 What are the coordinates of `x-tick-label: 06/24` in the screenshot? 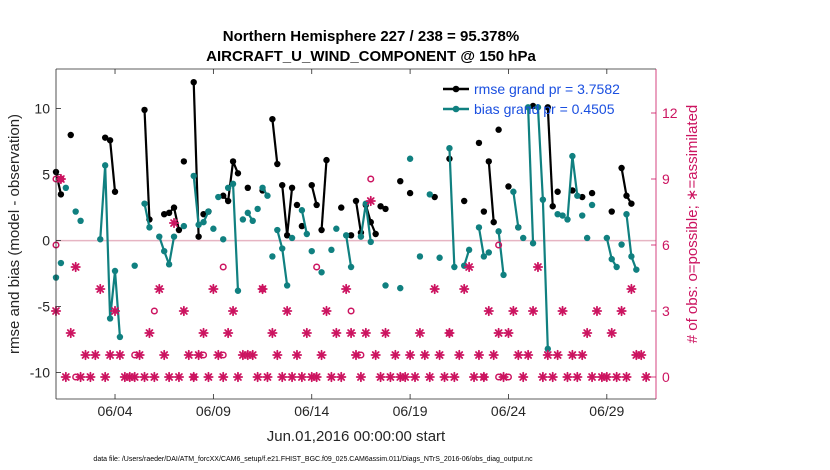 It's located at (508, 411).